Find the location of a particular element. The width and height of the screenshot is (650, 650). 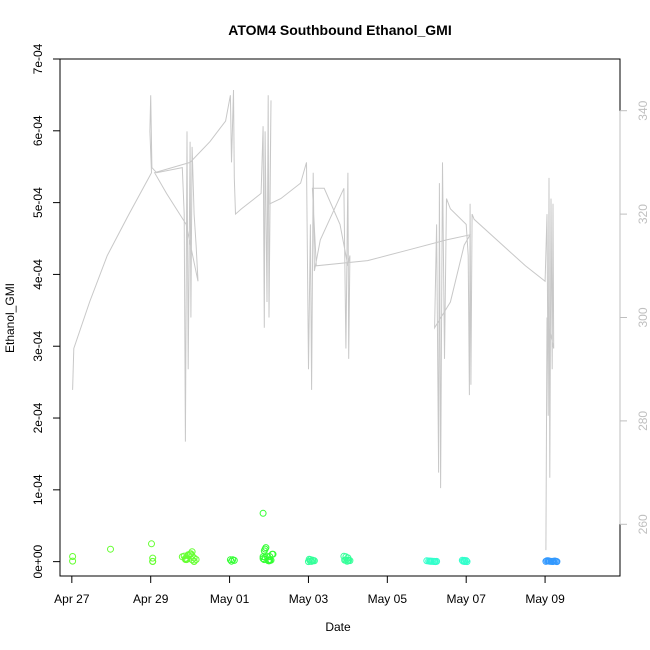

right-y-axis: 260 280 300 320 340 is located at coordinates (634, 317).